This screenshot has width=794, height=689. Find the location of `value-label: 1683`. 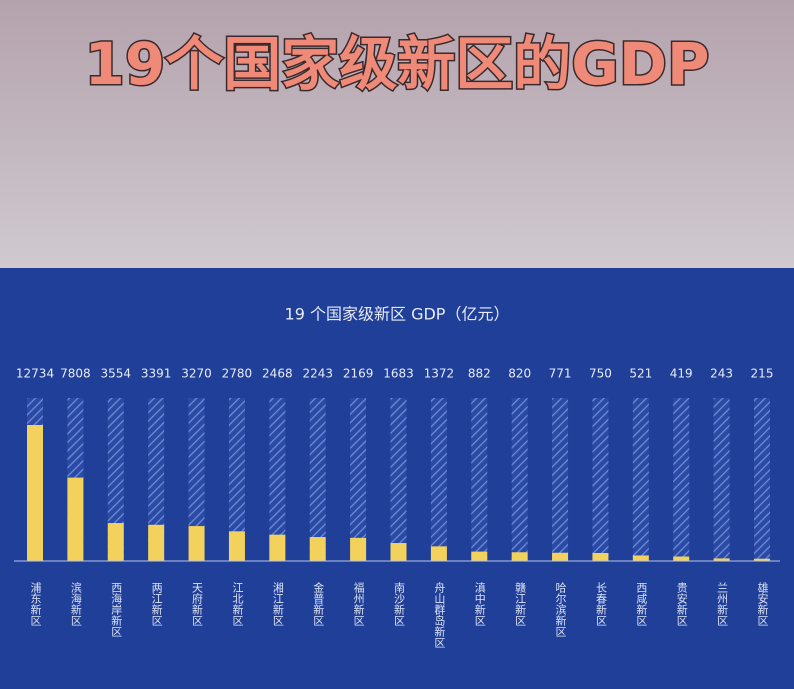

value-label: 1683 is located at coordinates (398, 374).